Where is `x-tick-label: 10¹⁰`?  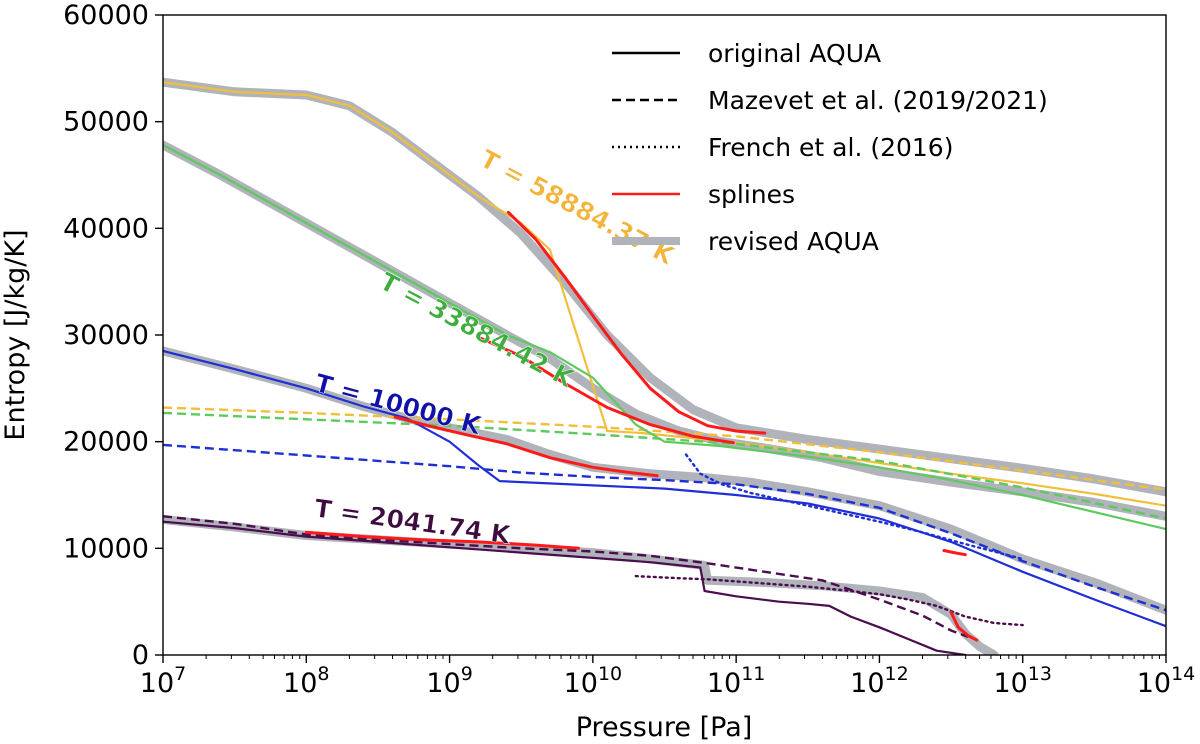 x-tick-label: 10¹⁰ is located at coordinates (593, 681).